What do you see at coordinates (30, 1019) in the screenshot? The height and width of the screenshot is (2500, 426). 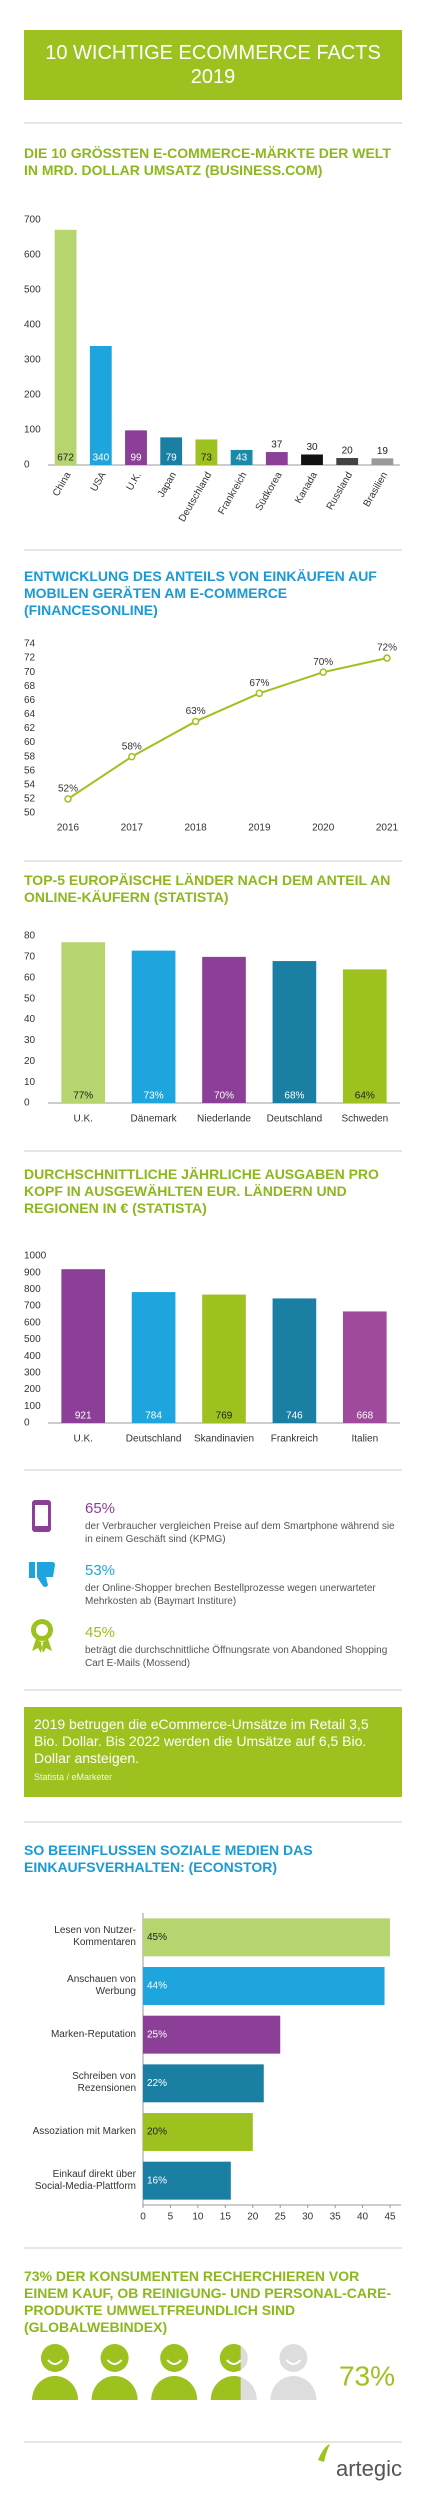 I see `y-tick-label: 40` at bounding box center [30, 1019].